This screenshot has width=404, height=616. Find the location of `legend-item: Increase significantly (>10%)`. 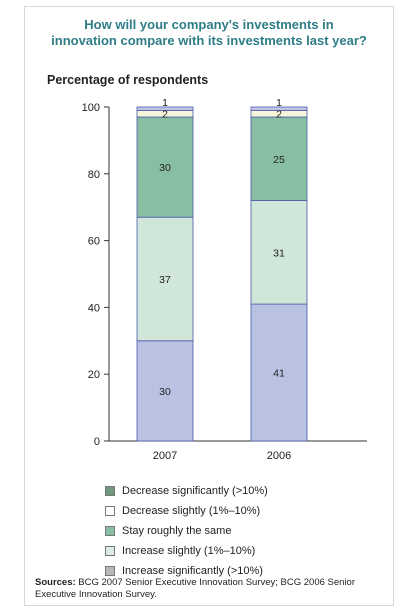

legend-item: Increase significantly (>10%) is located at coordinates (186, 571).